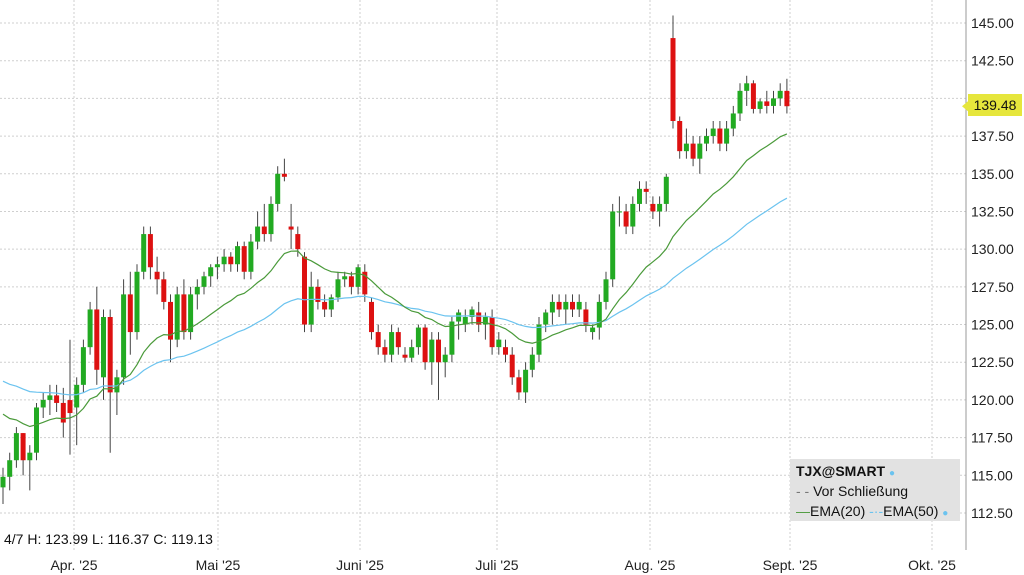  What do you see at coordinates (992, 249) in the screenshot?
I see `y-tick-label: 130.00` at bounding box center [992, 249].